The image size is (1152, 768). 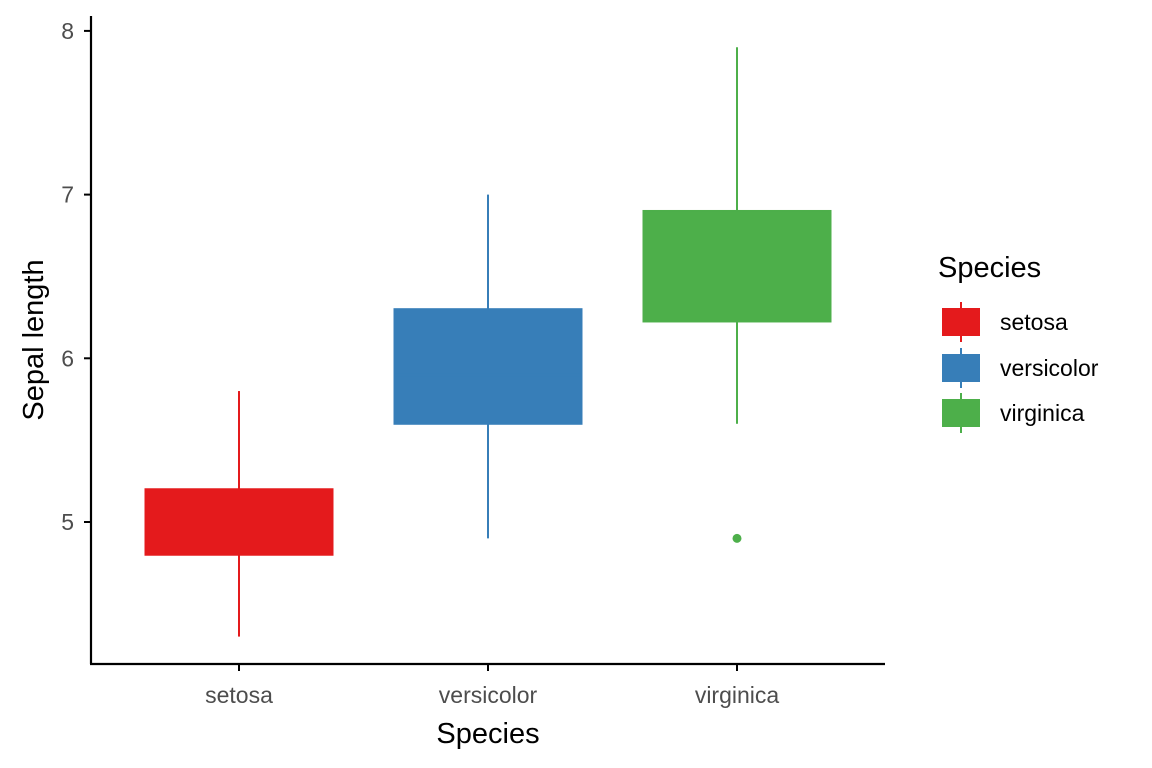 What do you see at coordinates (1049, 368) in the screenshot?
I see `legend-label-versicolor: versicolor` at bounding box center [1049, 368].